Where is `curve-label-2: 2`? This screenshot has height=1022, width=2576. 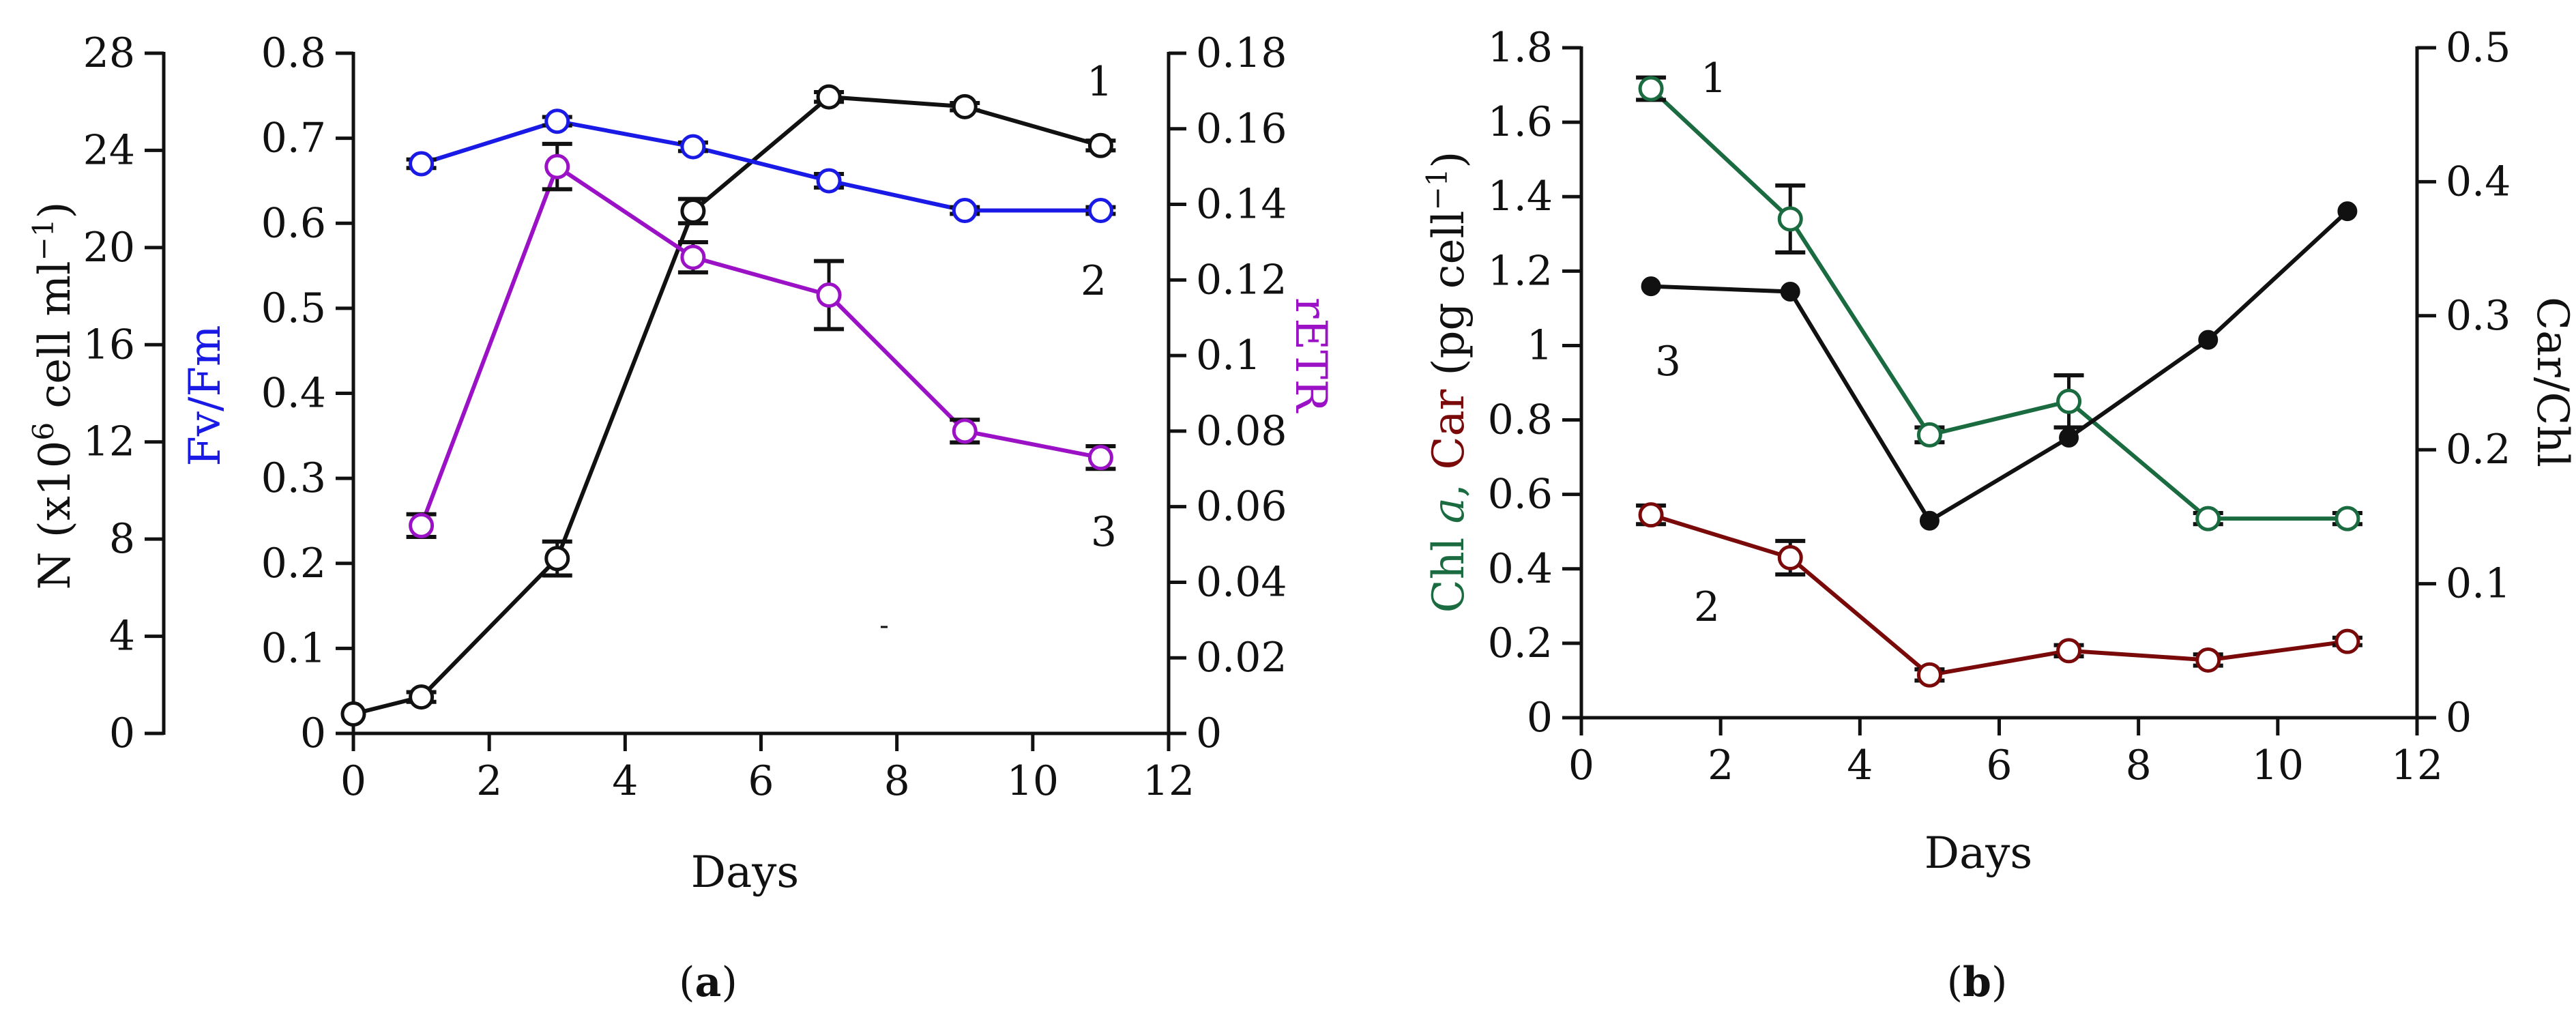 curve-label-2: 2 is located at coordinates (1707, 607).